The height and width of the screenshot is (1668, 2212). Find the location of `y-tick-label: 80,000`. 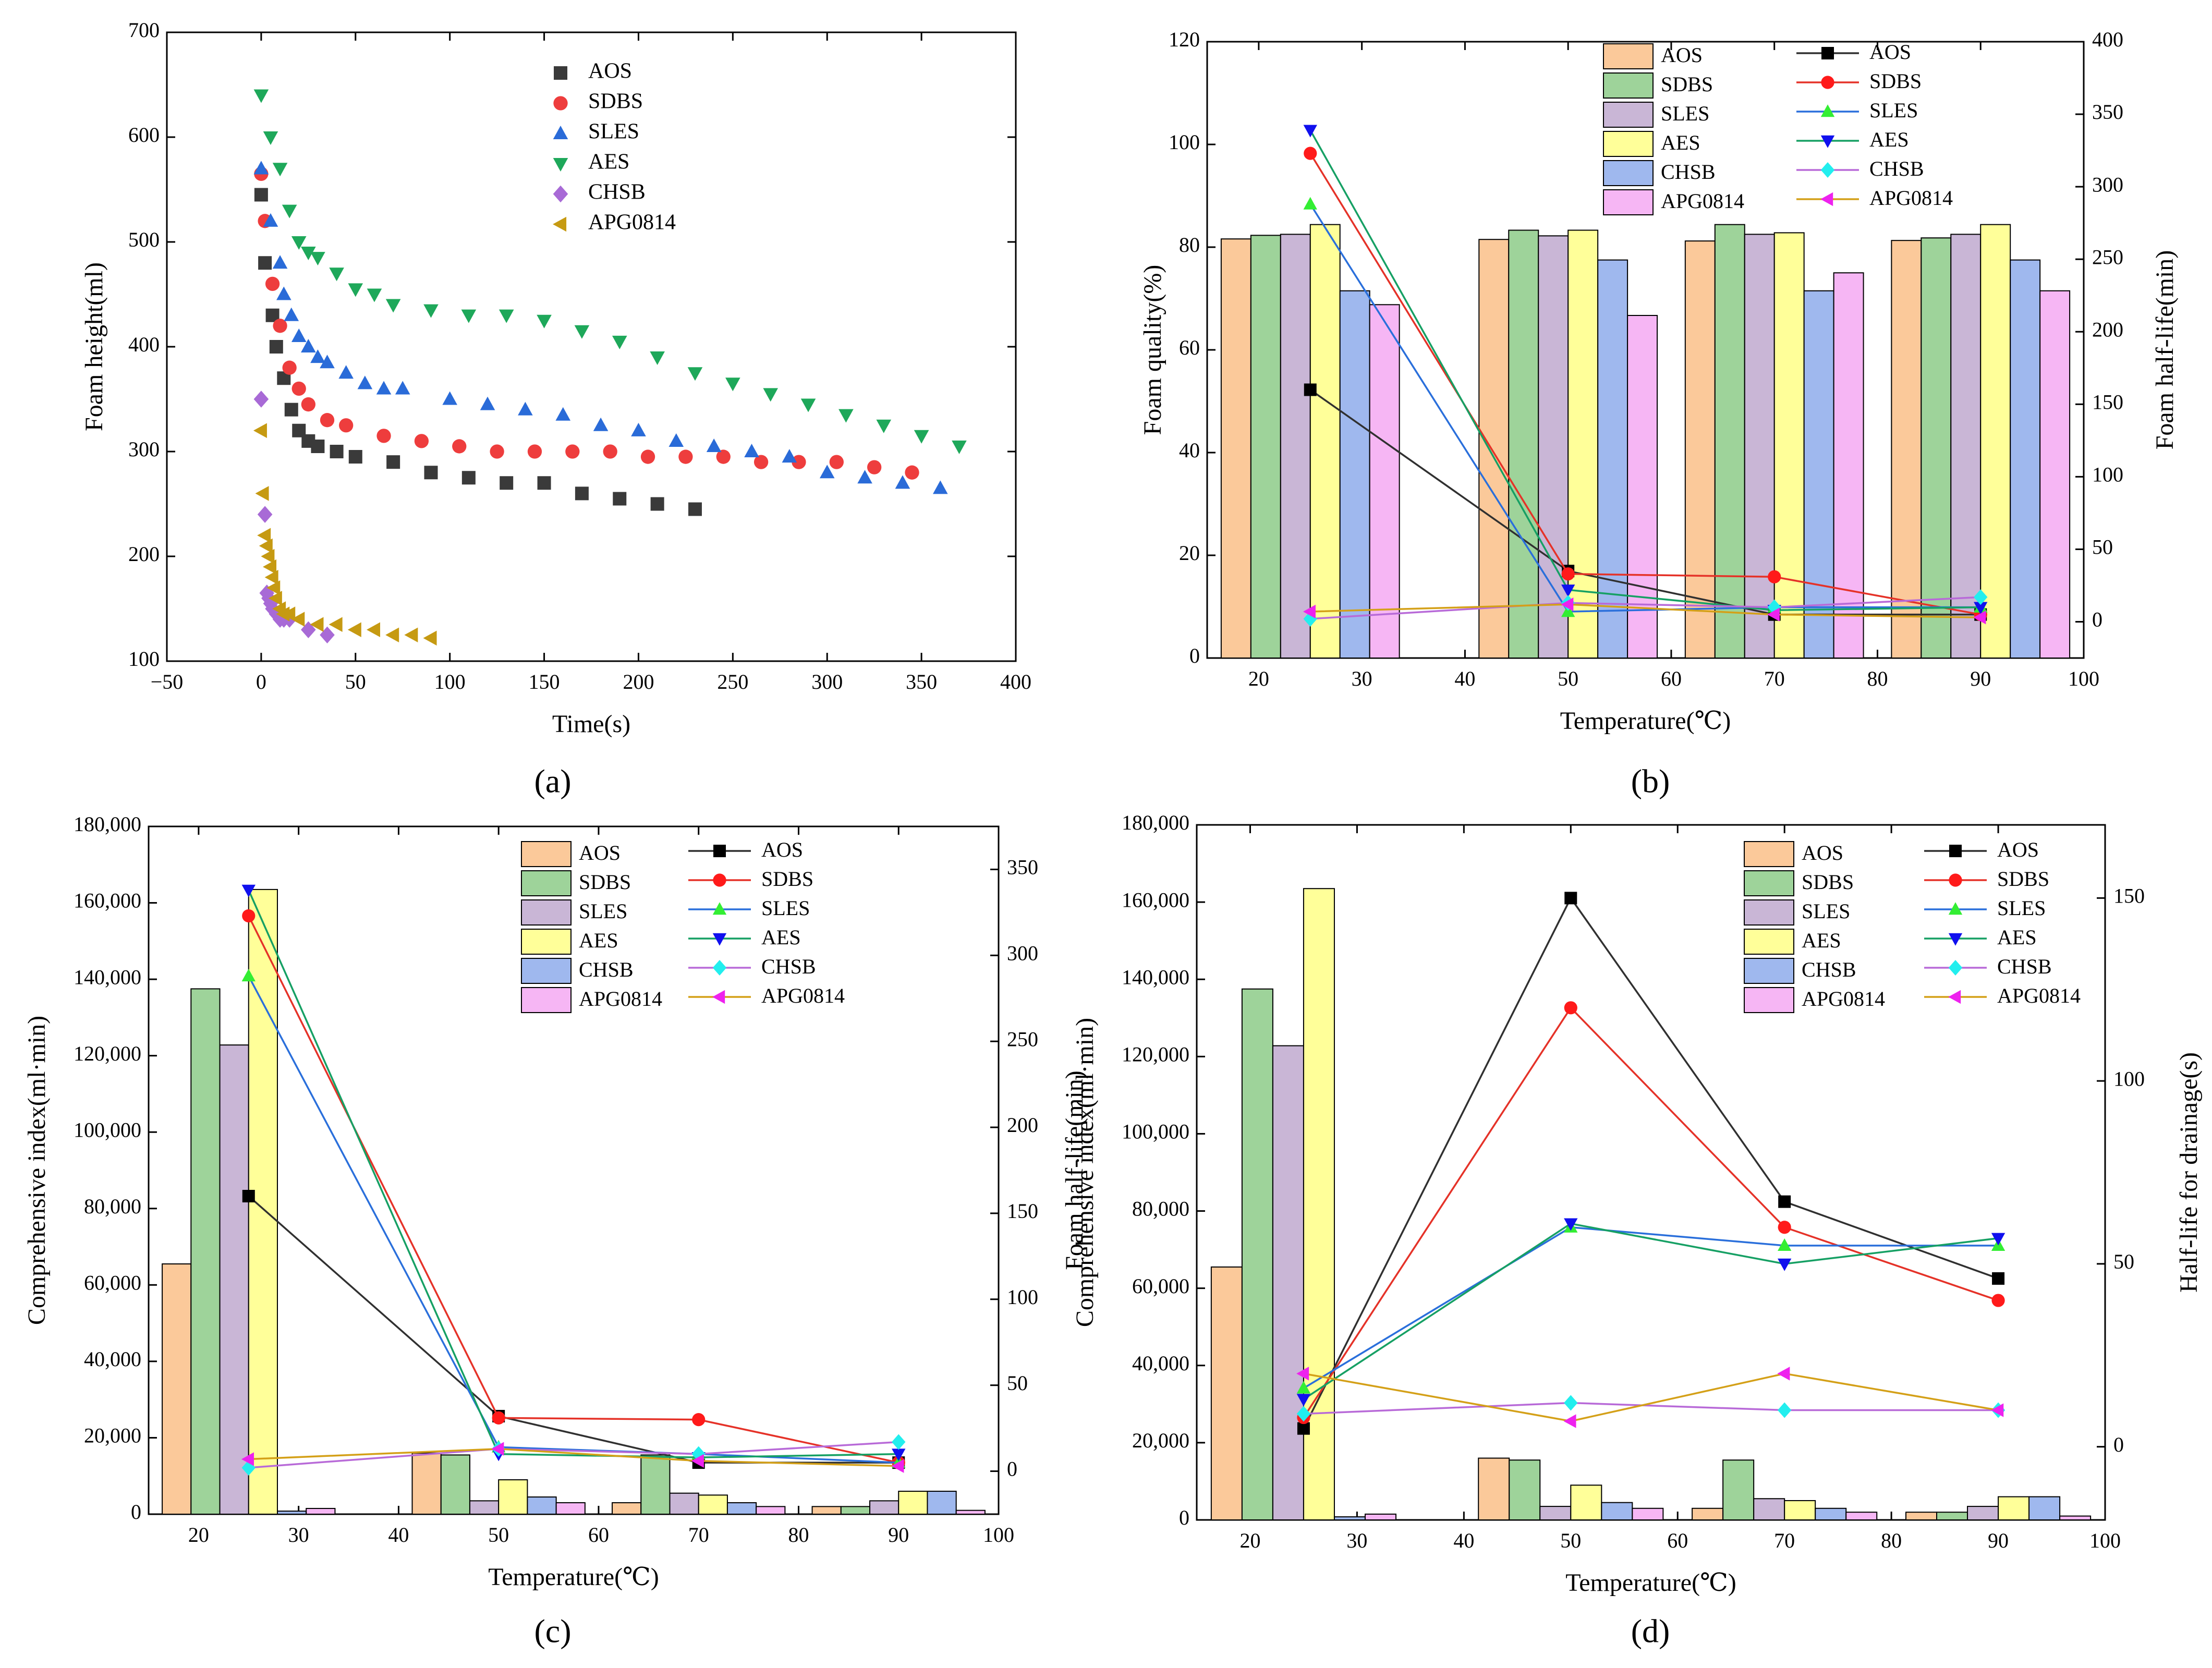

y-tick-label: 80,000 is located at coordinates (112, 1206).